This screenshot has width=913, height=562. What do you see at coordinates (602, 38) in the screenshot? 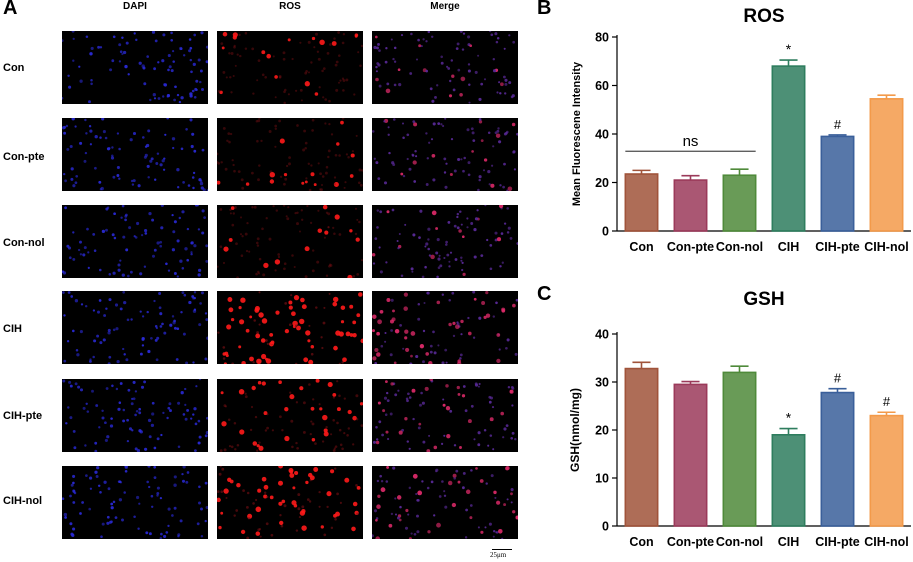
I see `y-tick-label: 80` at bounding box center [602, 38].